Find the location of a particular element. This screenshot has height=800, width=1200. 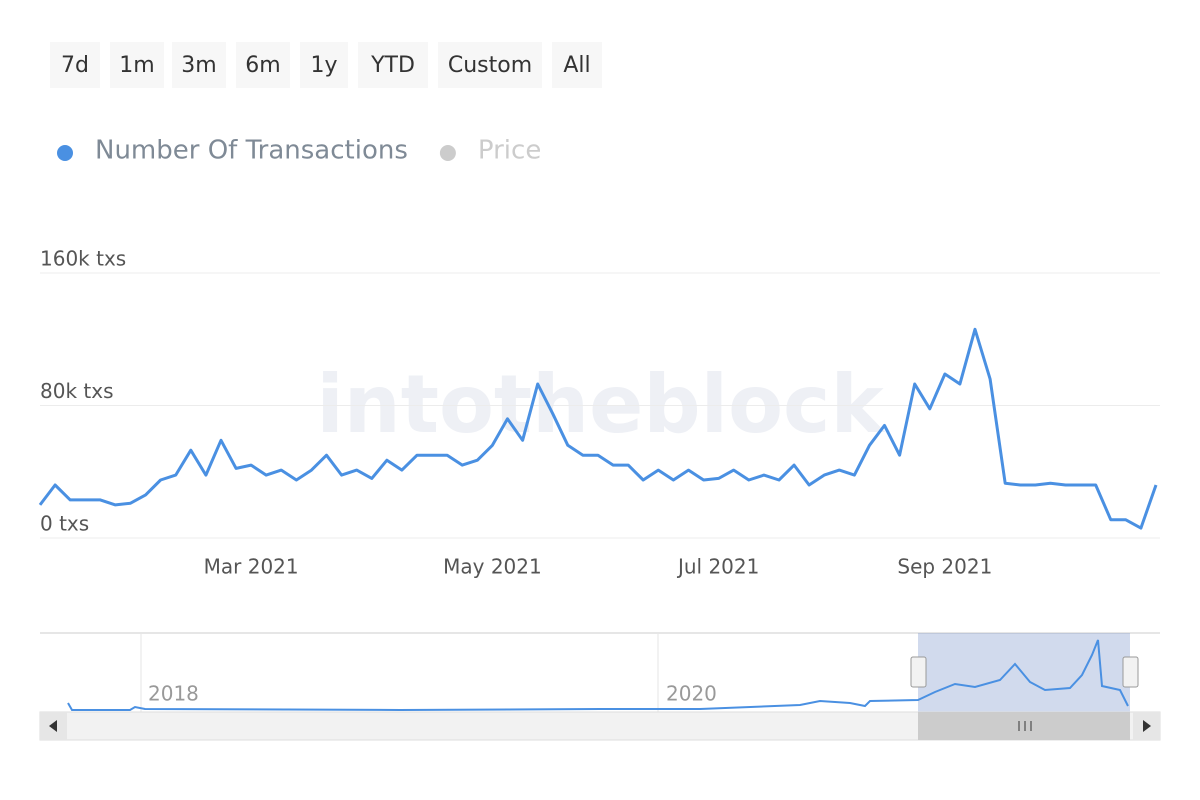

navigator: 2018 2020 is located at coordinates (600, 686).